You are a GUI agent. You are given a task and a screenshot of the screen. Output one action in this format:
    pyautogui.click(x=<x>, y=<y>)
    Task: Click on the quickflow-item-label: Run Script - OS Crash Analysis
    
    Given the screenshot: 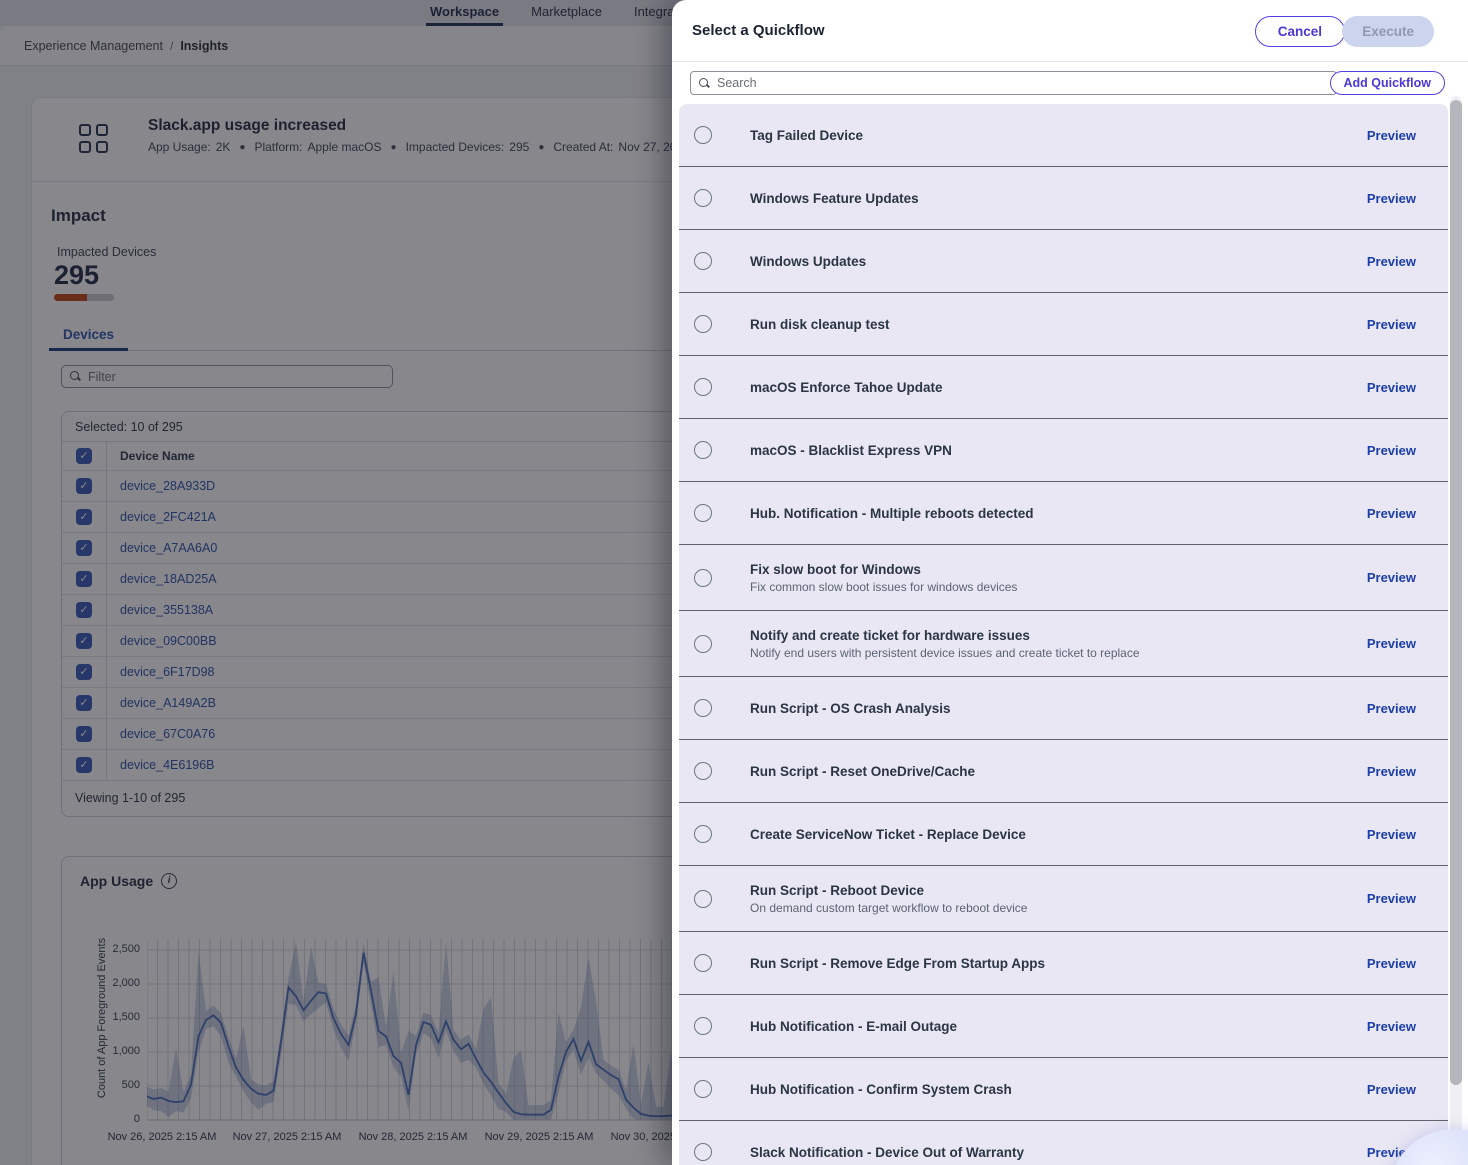 What is the action you would take?
    pyautogui.click(x=850, y=708)
    